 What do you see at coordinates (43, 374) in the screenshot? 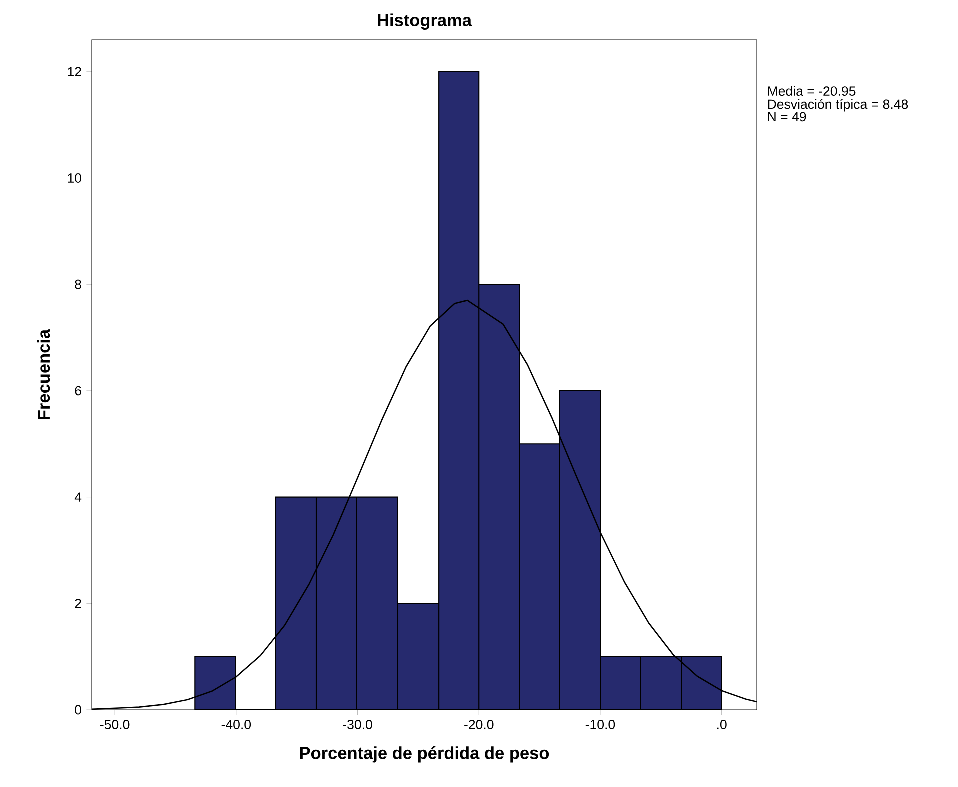
I see `y-axis-title: Frecuencia` at bounding box center [43, 374].